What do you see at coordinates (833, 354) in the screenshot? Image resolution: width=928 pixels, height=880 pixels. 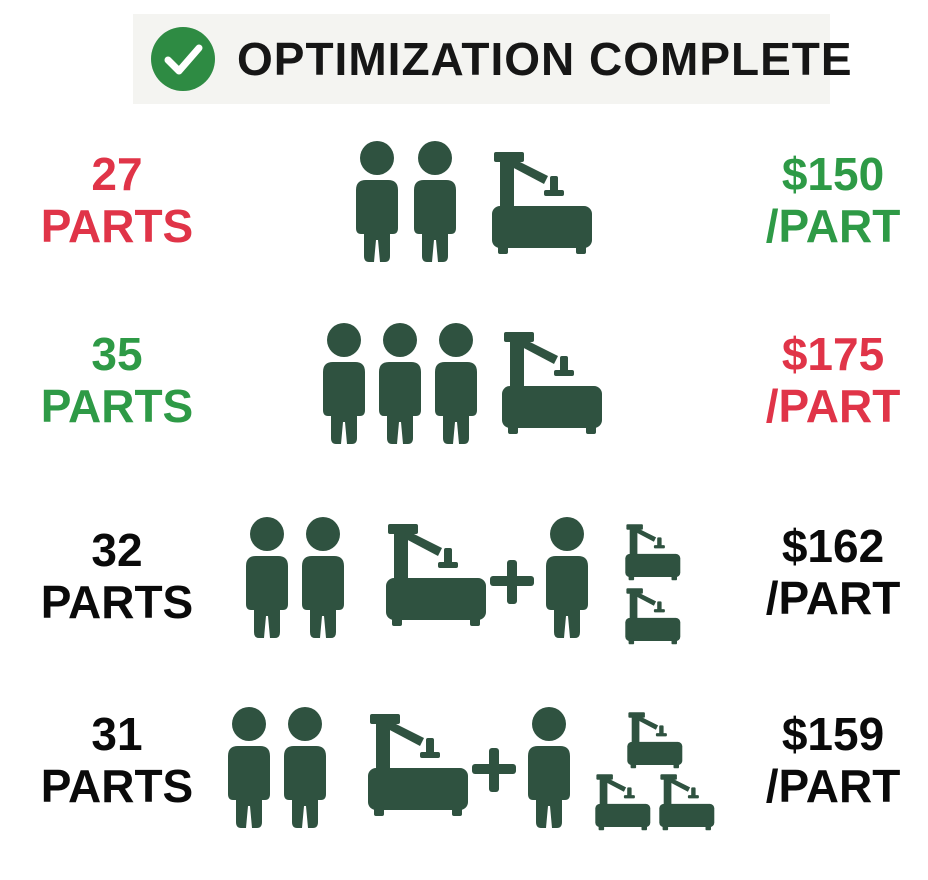 I see `cost-value: $175` at bounding box center [833, 354].